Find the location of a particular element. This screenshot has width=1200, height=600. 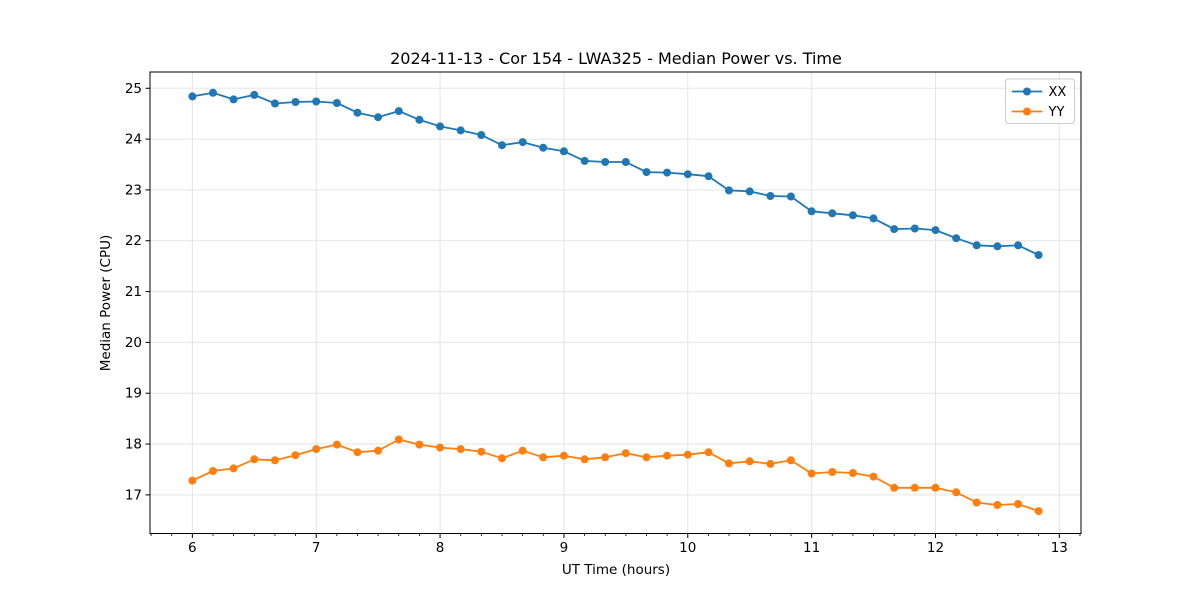

x-tick-label: 12 is located at coordinates (935, 548).